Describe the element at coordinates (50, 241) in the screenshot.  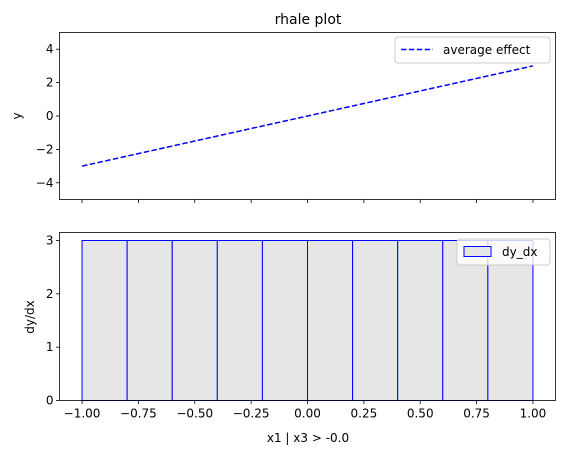
I see `bottom-y-tick-label: 3` at that location.